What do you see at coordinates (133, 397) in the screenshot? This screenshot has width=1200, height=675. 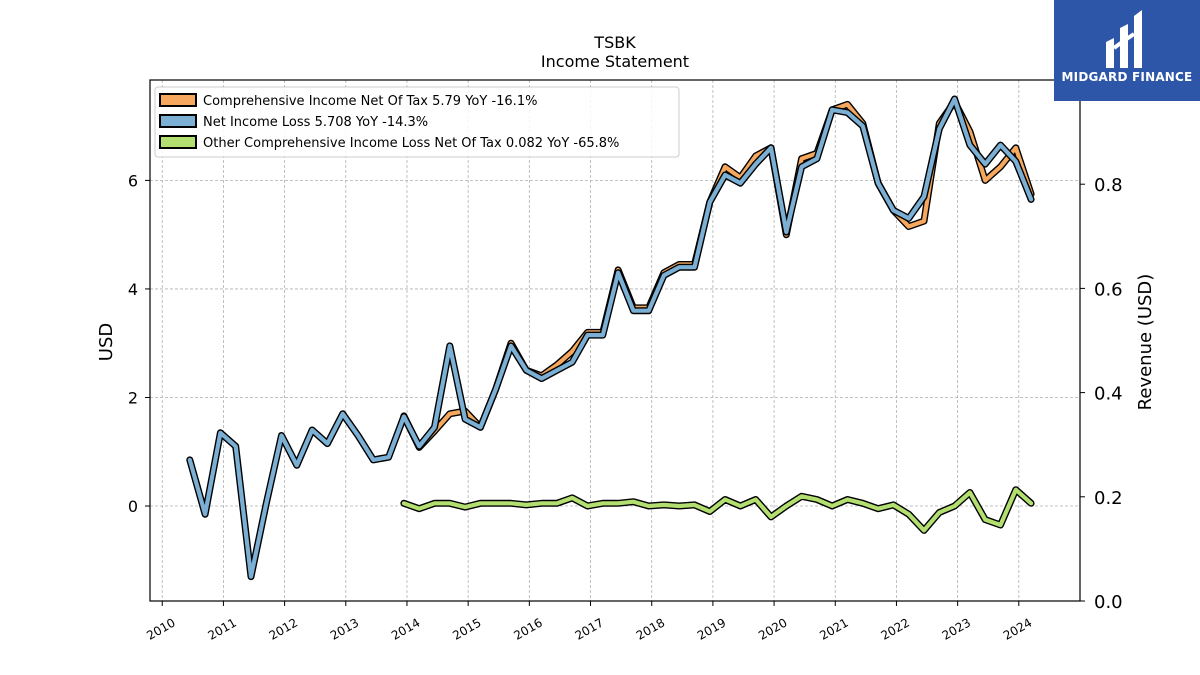 I see `y-tick-label: 2` at bounding box center [133, 397].